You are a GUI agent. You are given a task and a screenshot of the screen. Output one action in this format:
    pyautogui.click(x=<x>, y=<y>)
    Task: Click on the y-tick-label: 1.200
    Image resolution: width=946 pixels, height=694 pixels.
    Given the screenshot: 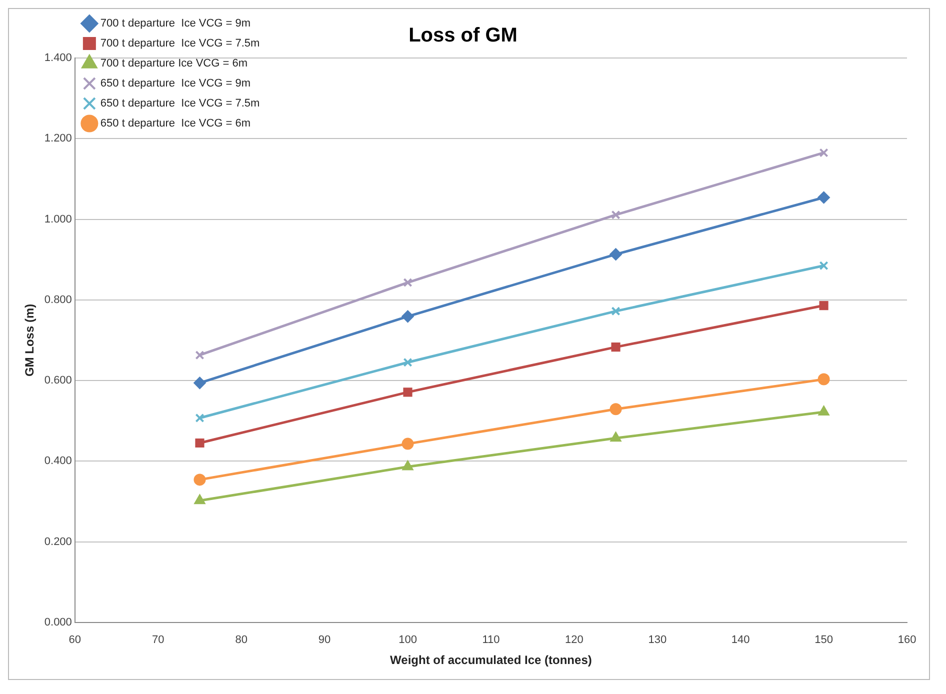 What is the action you would take?
    pyautogui.click(x=58, y=138)
    